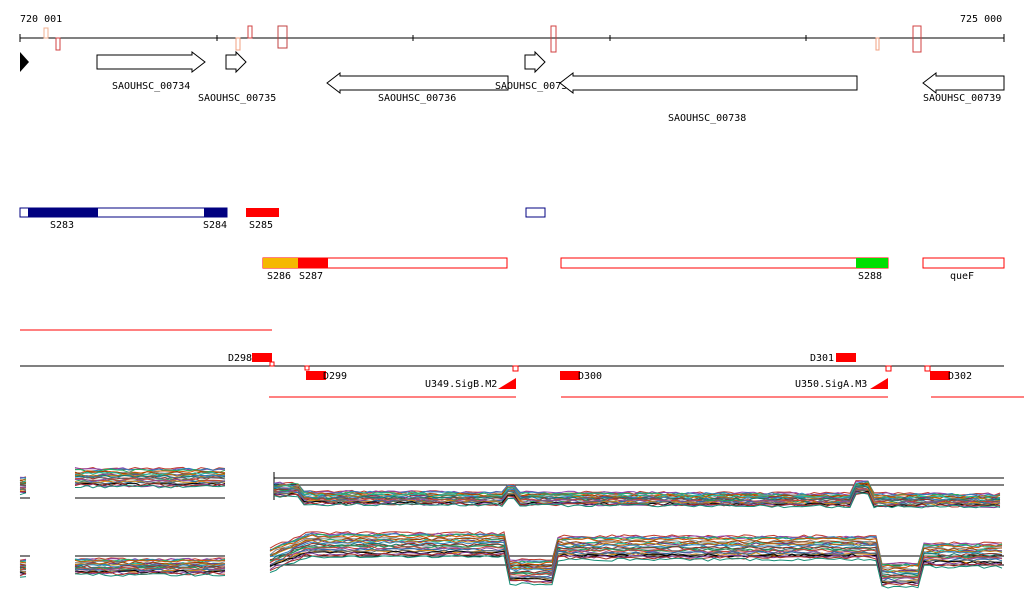  Describe the element at coordinates (708, 97) in the screenshot. I see `gene-SAOUHSC_00738: SAOUHSC_00738` at that location.